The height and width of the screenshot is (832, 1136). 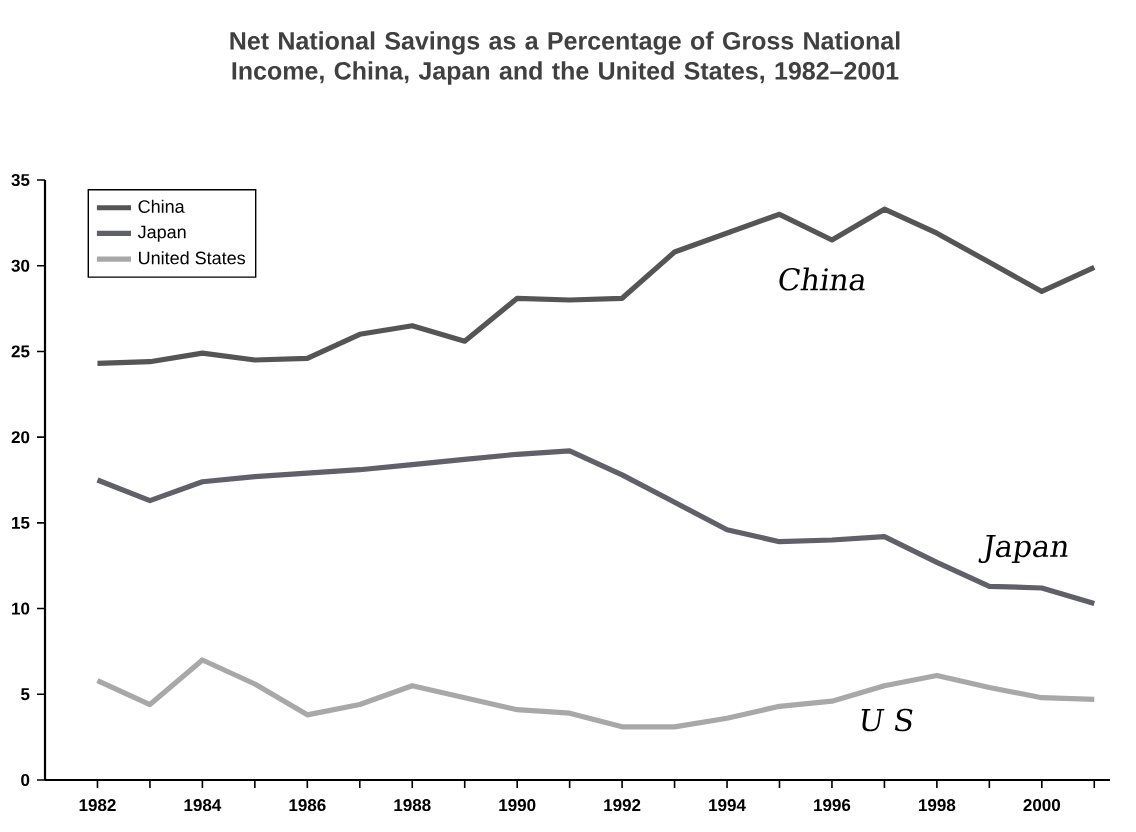 I want to click on x-tick-label: 1992, so click(x=622, y=805).